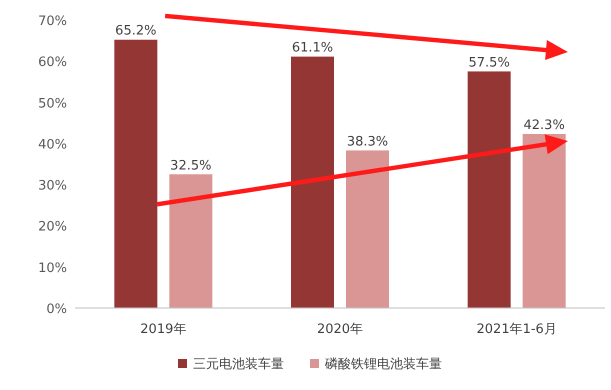 The width and height of the screenshot is (611, 390). What do you see at coordinates (383, 364) in the screenshot?
I see `legend-label: 磷酸铁锂电池装车量` at bounding box center [383, 364].